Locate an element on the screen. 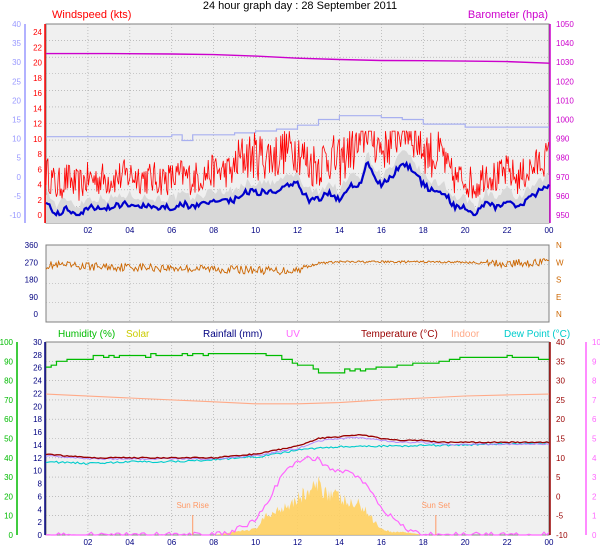  wind-x-tick: 18 is located at coordinates (423, 230).